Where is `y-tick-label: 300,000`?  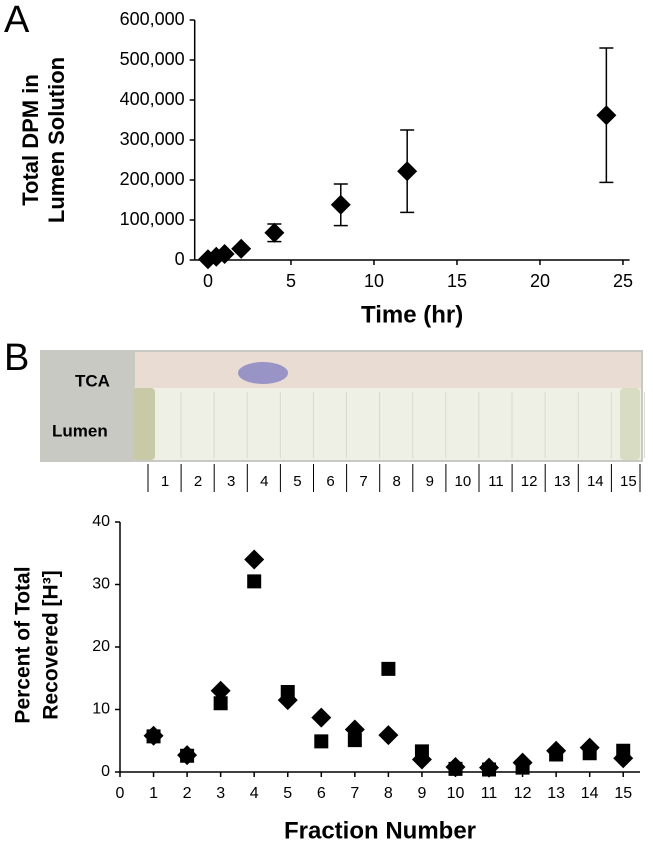 y-tick-label: 300,000 is located at coordinates (152, 139).